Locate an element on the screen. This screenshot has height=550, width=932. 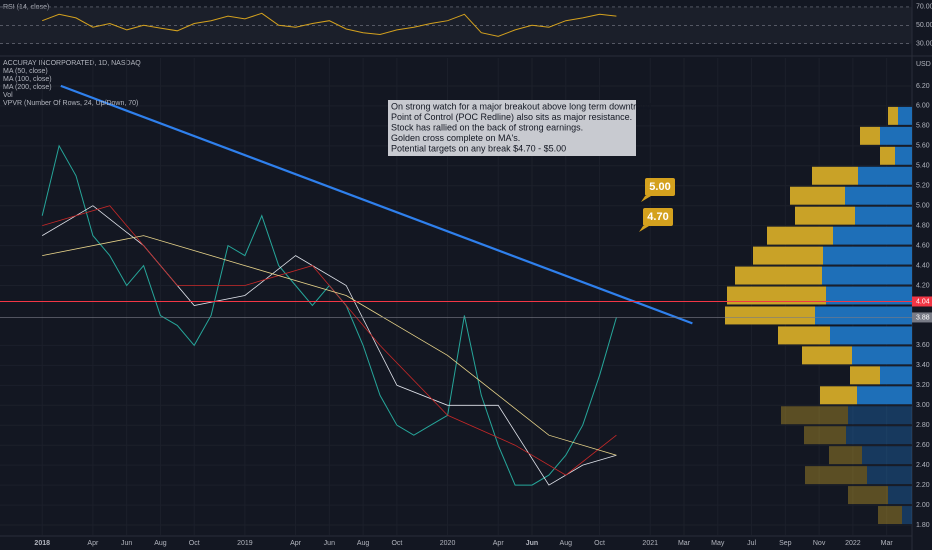
y-tick-label: 4.40 is located at coordinates (923, 265).